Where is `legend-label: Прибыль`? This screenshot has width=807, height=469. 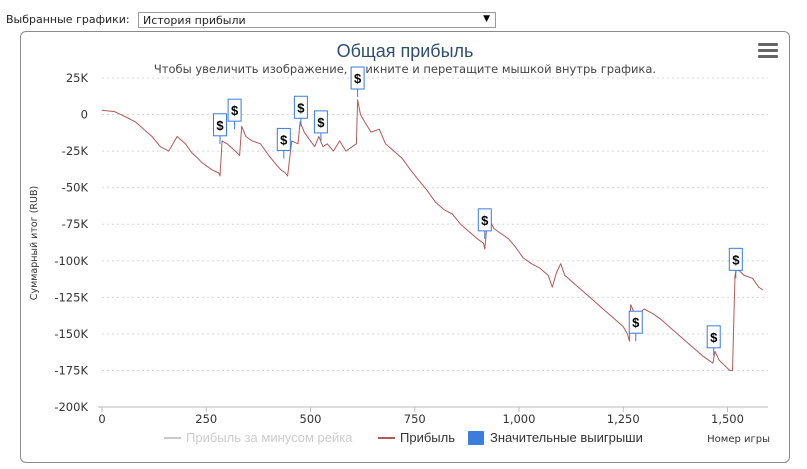 legend-label: Прибыль is located at coordinates (427, 437).